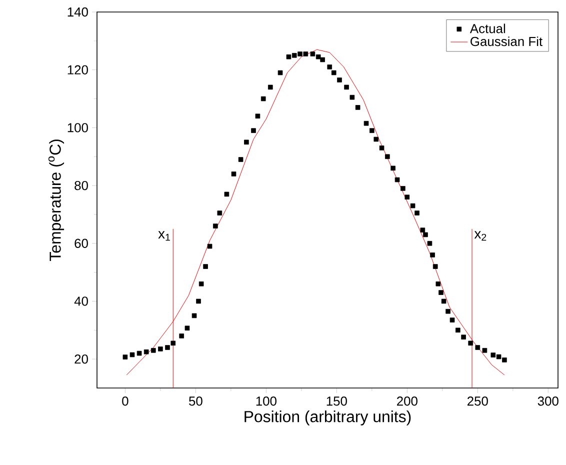  I want to click on y-tick-label: 120, so click(78, 69).